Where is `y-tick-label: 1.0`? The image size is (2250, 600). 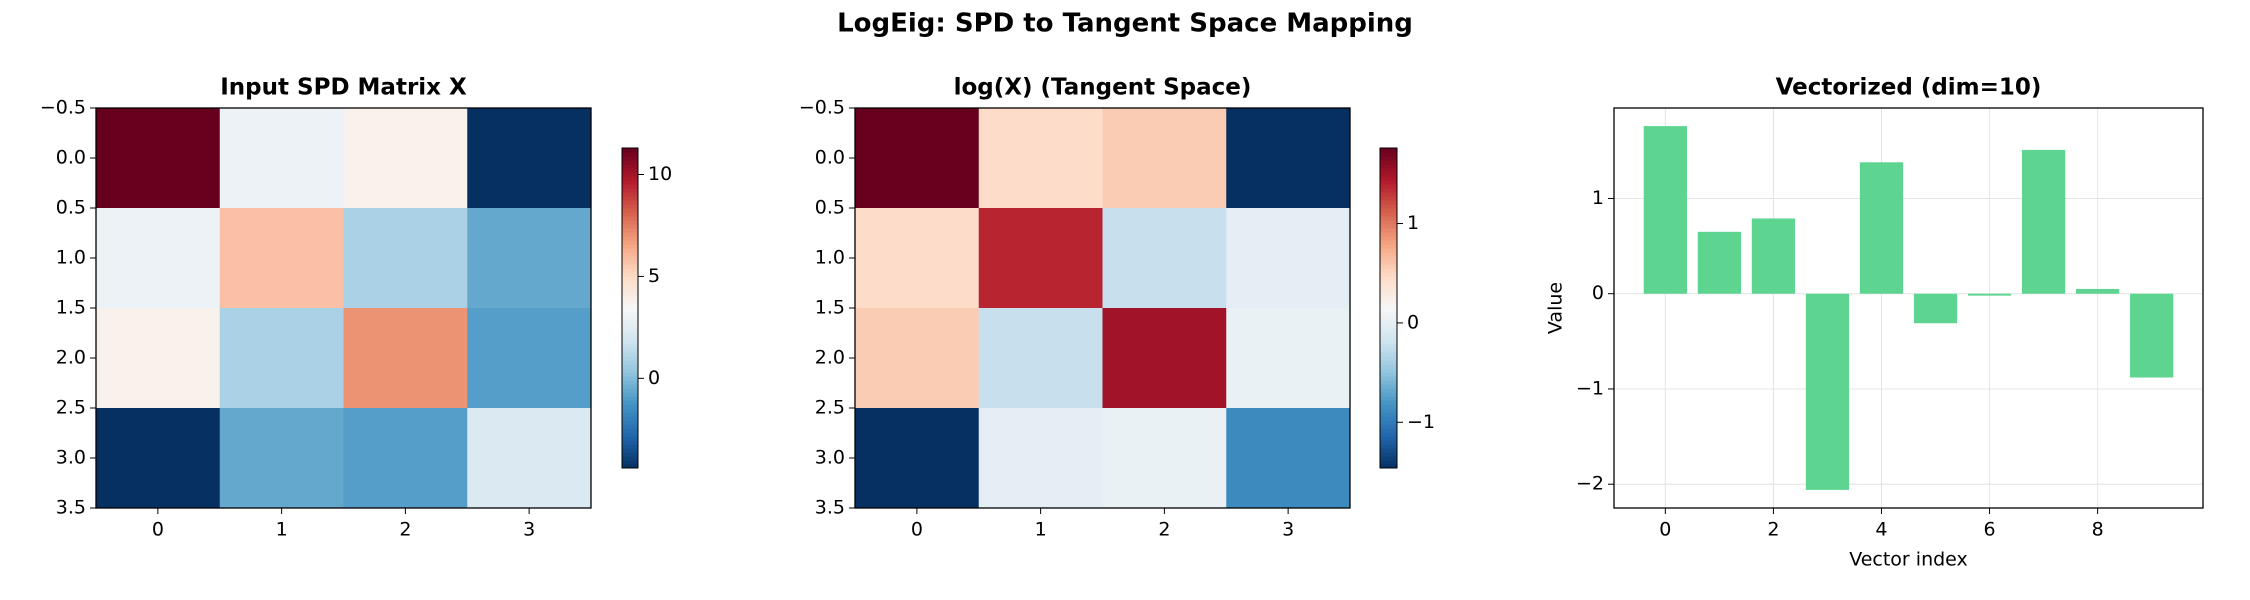
y-tick-label: 1.0 is located at coordinates (830, 258).